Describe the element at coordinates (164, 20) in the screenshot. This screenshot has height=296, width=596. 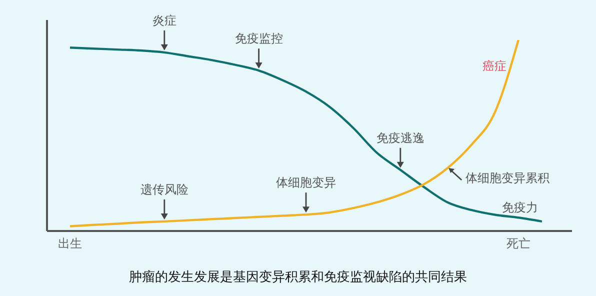
I see `text: 炎症` at that location.